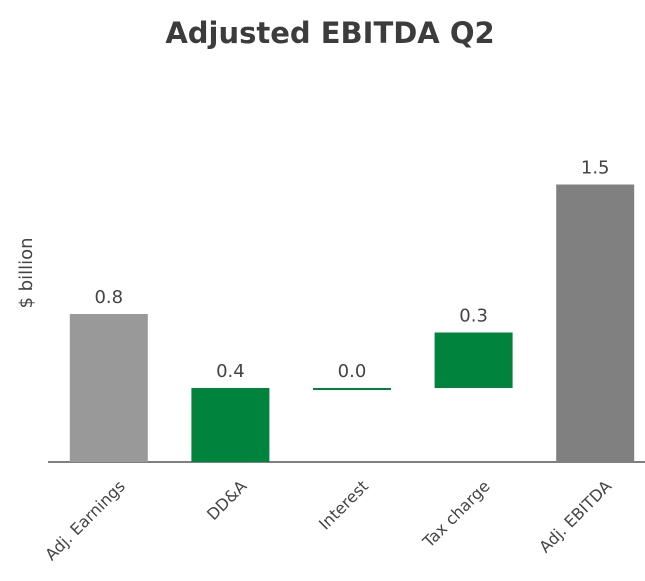 This screenshot has width=645, height=581. I want to click on data-label: 0.4, so click(230, 371).